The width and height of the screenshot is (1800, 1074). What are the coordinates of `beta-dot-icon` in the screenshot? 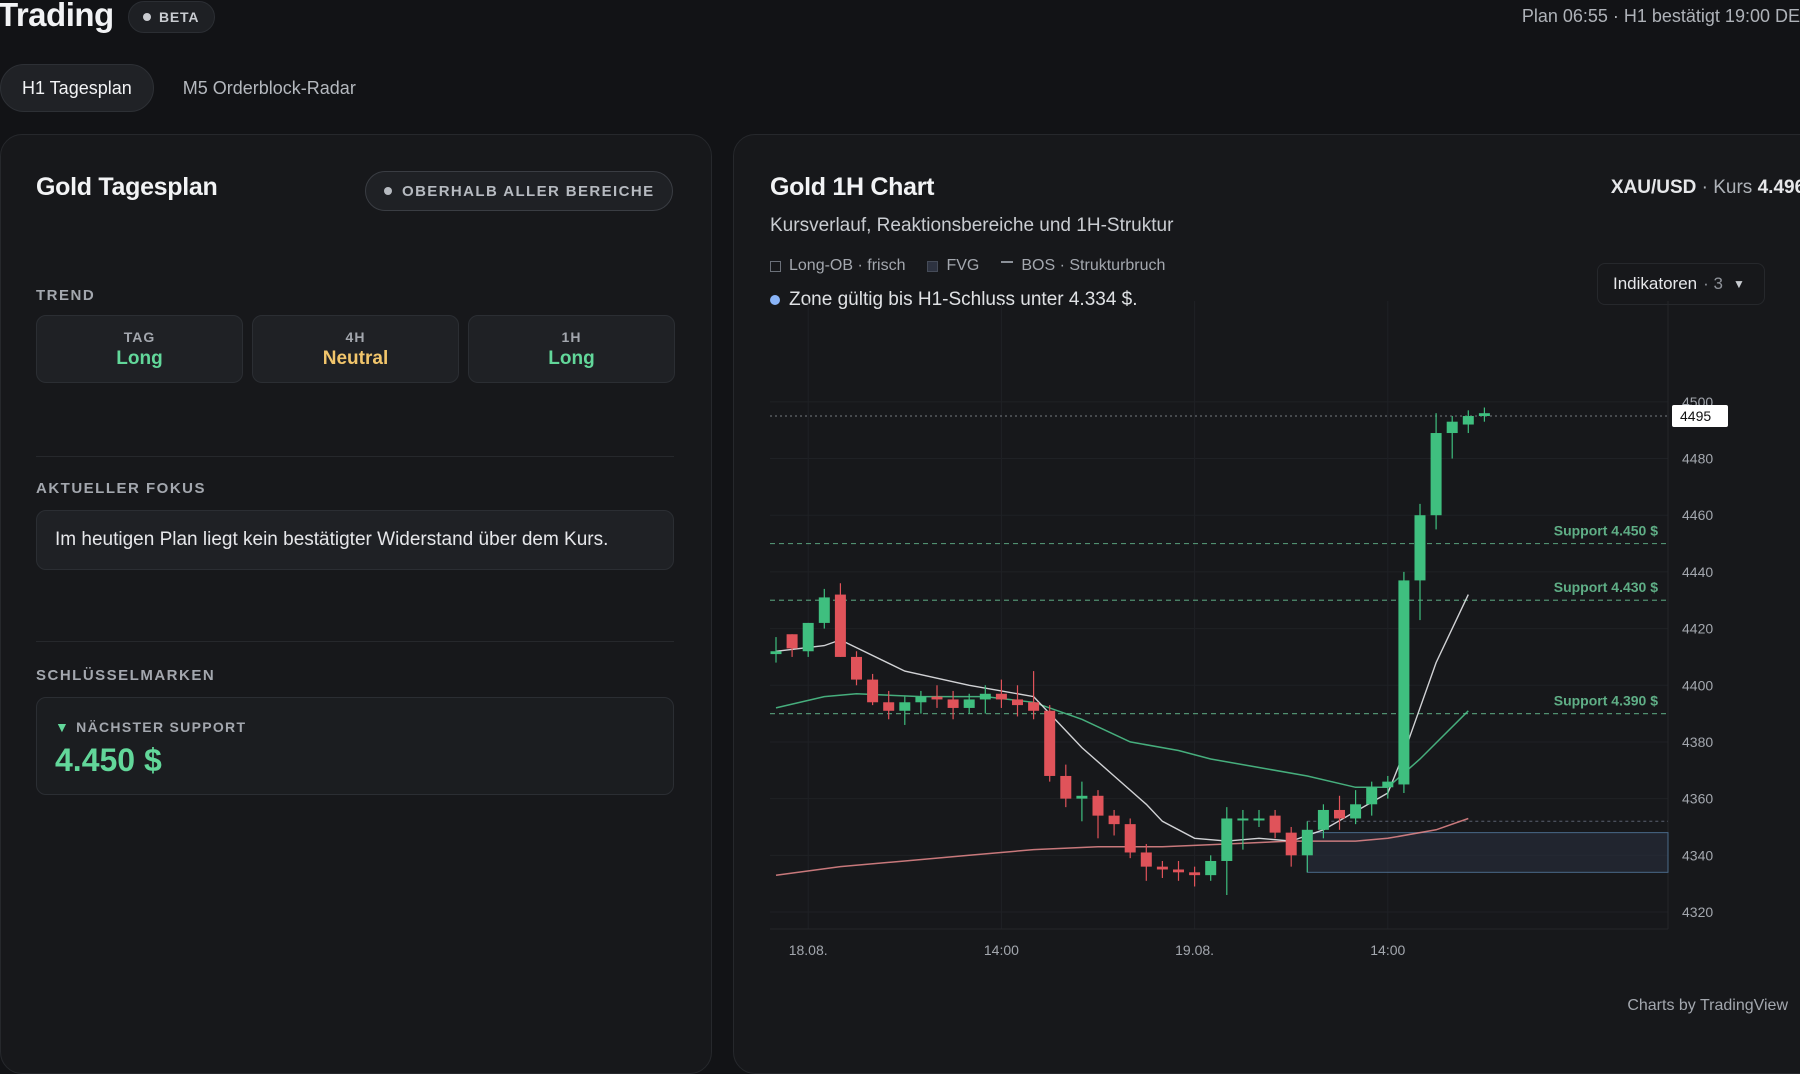 It's located at (147, 17).